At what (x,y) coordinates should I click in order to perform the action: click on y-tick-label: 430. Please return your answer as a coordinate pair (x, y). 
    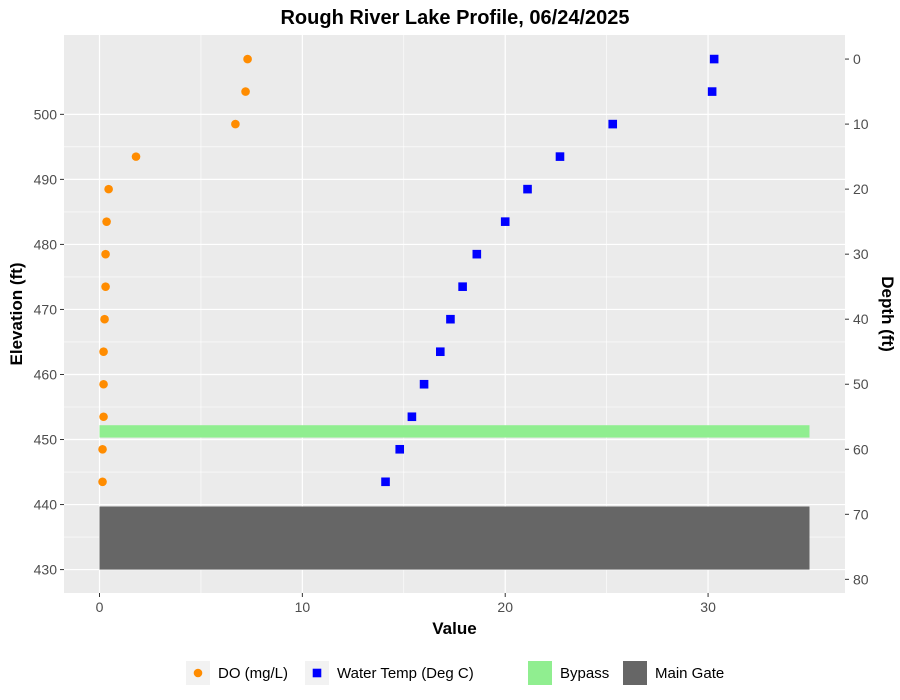
    Looking at the image, I should click on (46, 570).